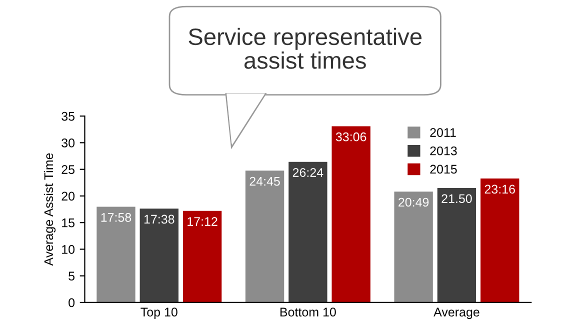  Describe the element at coordinates (499, 189) in the screenshot. I see `data-label: 23:16` at that location.